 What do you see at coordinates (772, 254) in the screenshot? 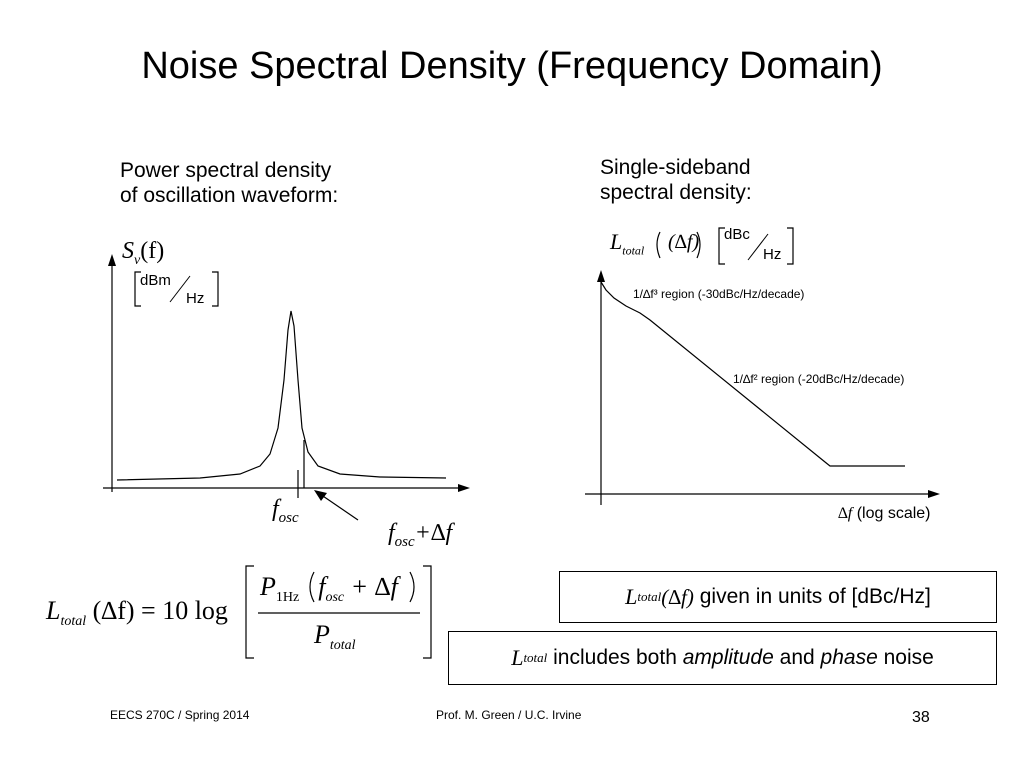
I see `right-unit-den: Hz` at bounding box center [772, 254].